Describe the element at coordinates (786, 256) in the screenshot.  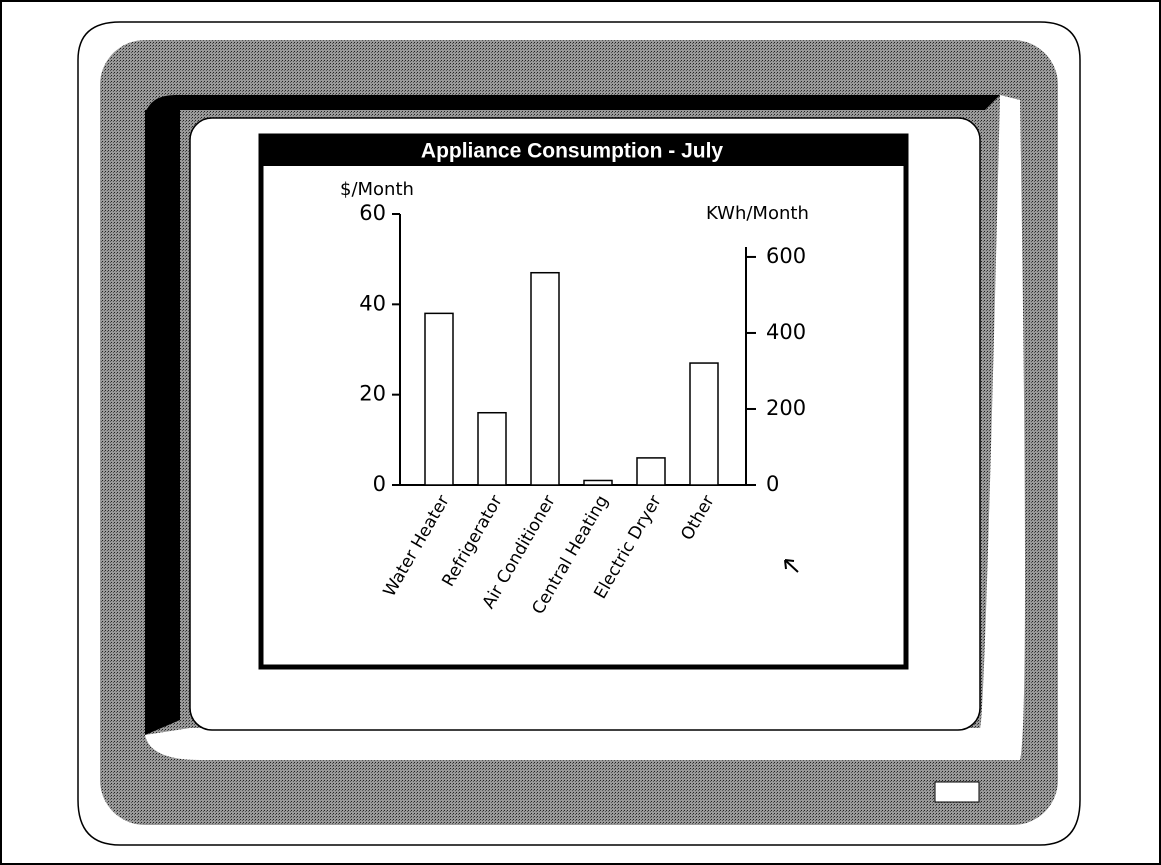
I see `y2-tick-label: 600` at that location.